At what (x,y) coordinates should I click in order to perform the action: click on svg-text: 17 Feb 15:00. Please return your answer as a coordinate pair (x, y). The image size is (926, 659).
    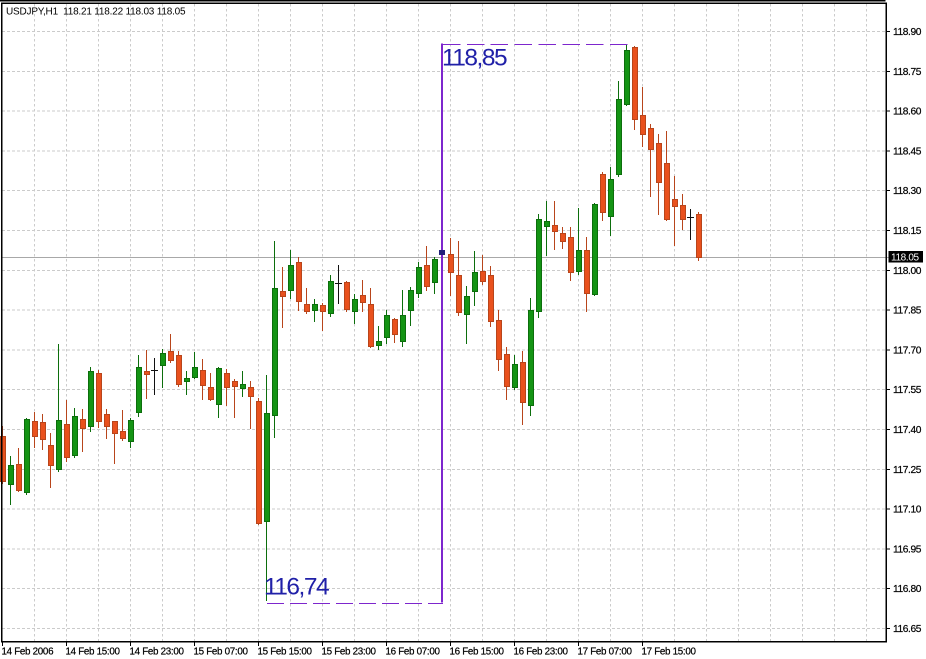
    Looking at the image, I should click on (669, 652).